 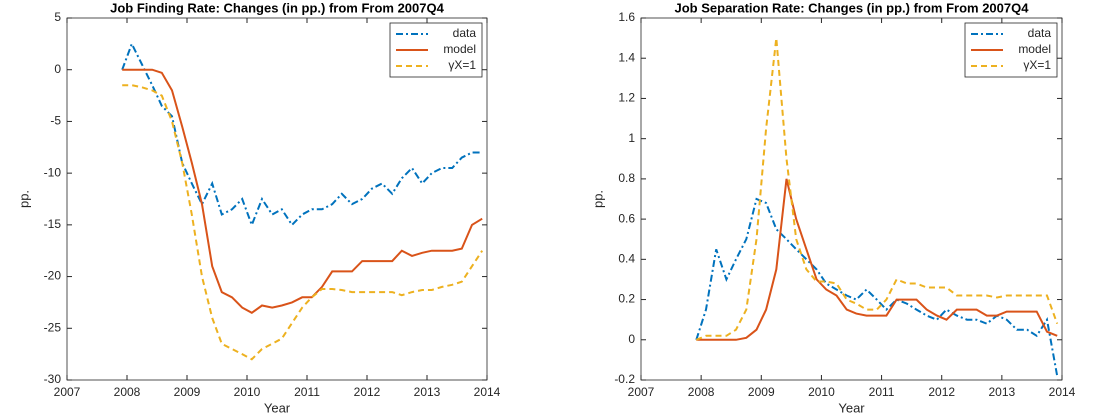 What do you see at coordinates (53, 327) in the screenshot?
I see `y-tick-label: -25` at bounding box center [53, 327].